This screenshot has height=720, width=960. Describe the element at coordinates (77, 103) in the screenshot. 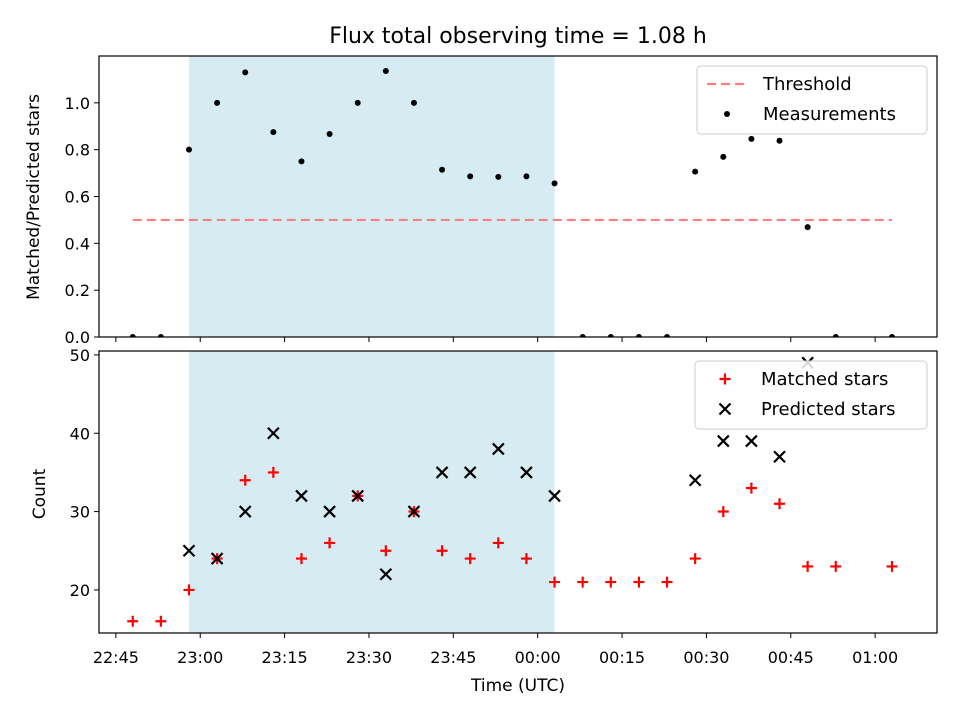

I see `y-tick-label: 1.0` at that location.